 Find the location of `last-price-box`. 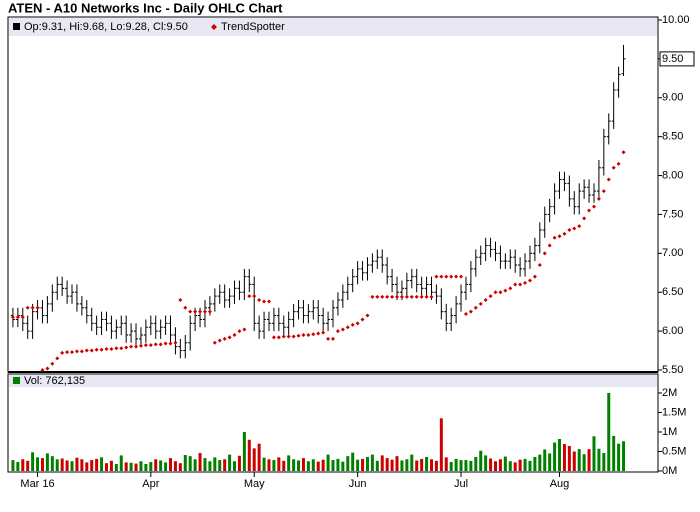

last-price-box is located at coordinates (677, 59).